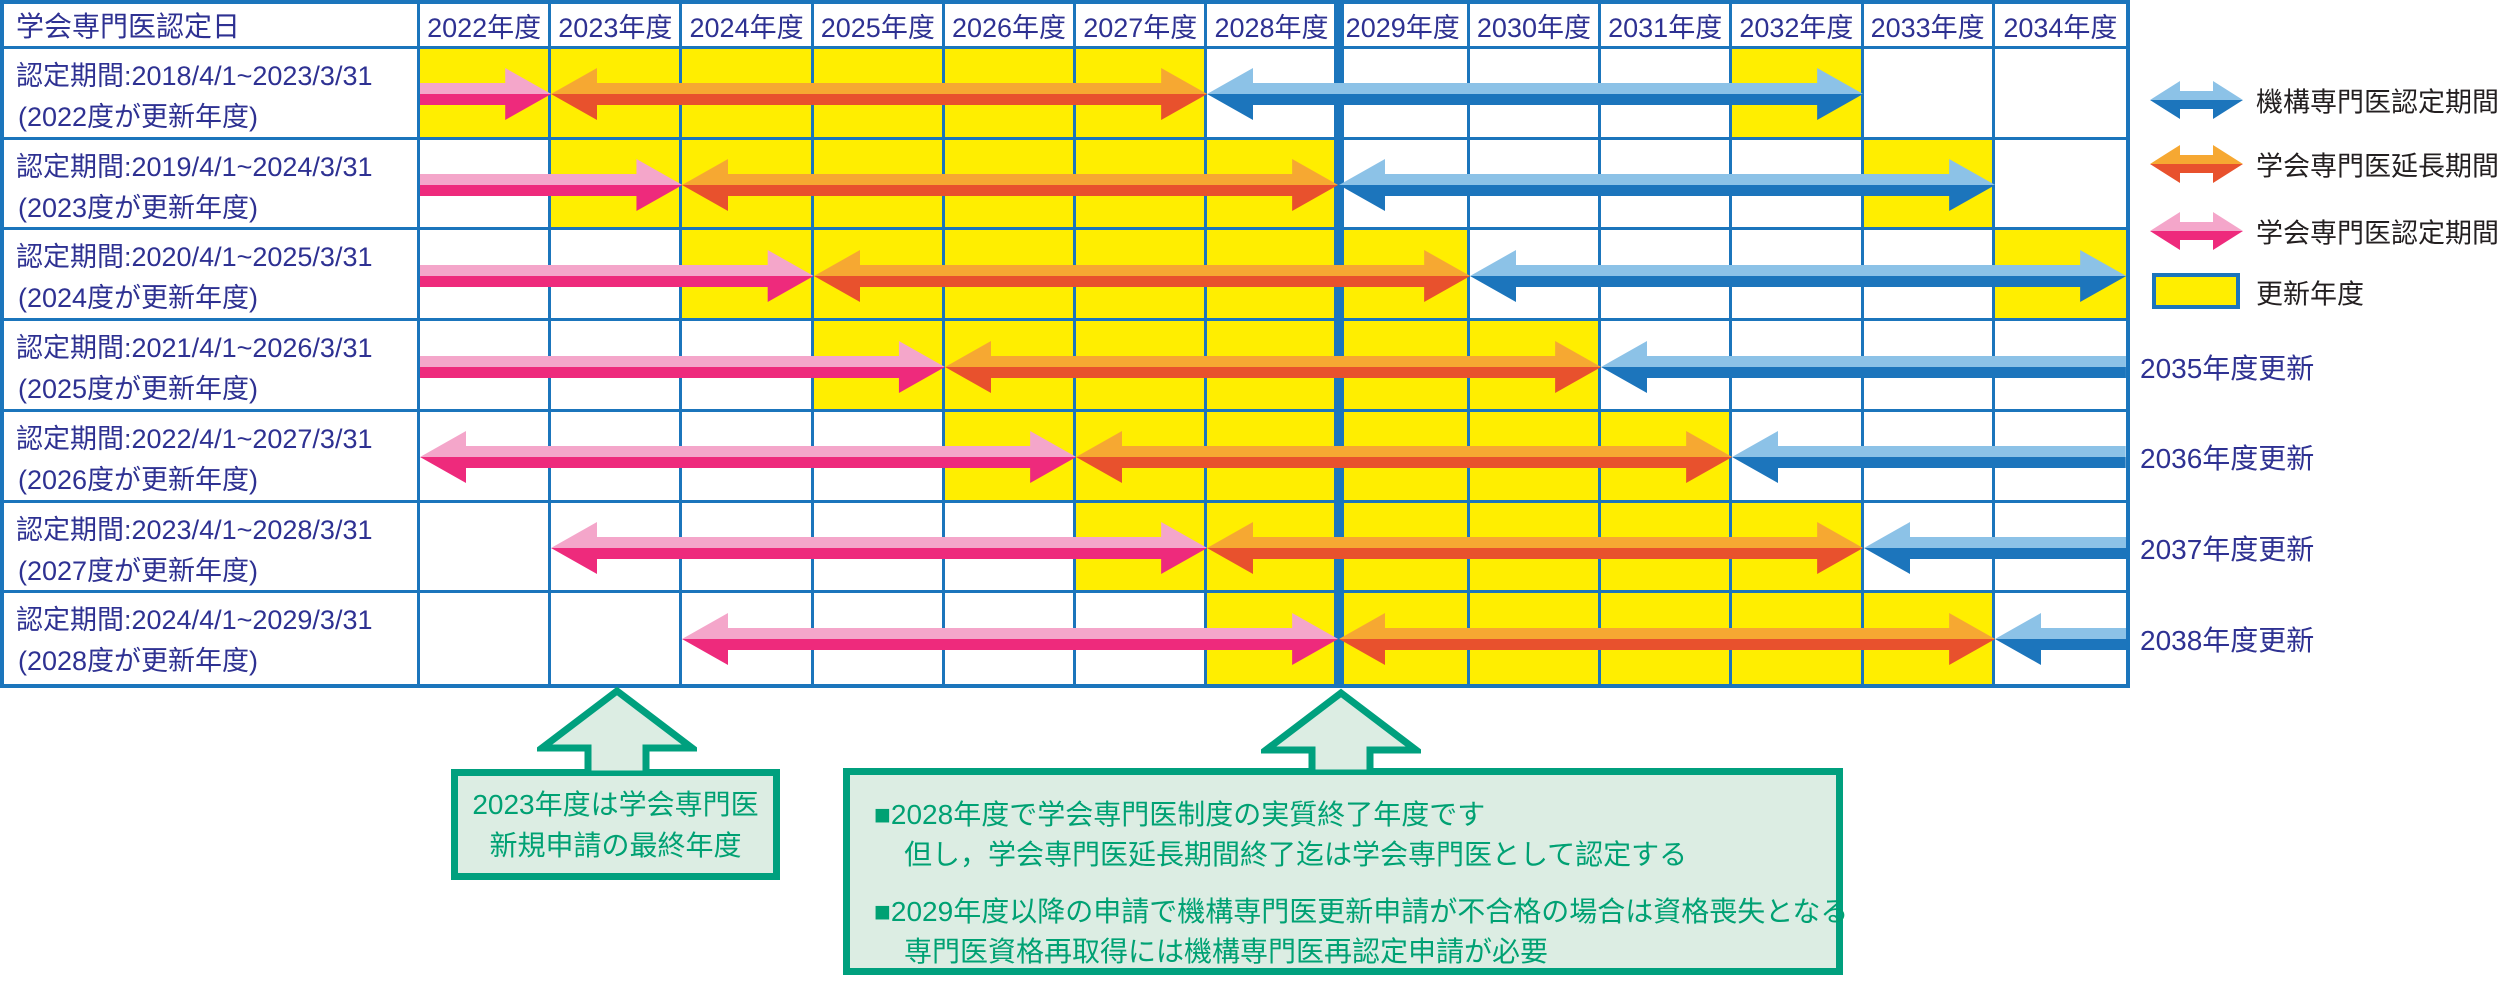  Describe the element at coordinates (138, 389) in the screenshot. I see `row-label-line: (2025度が更新年度)` at that location.